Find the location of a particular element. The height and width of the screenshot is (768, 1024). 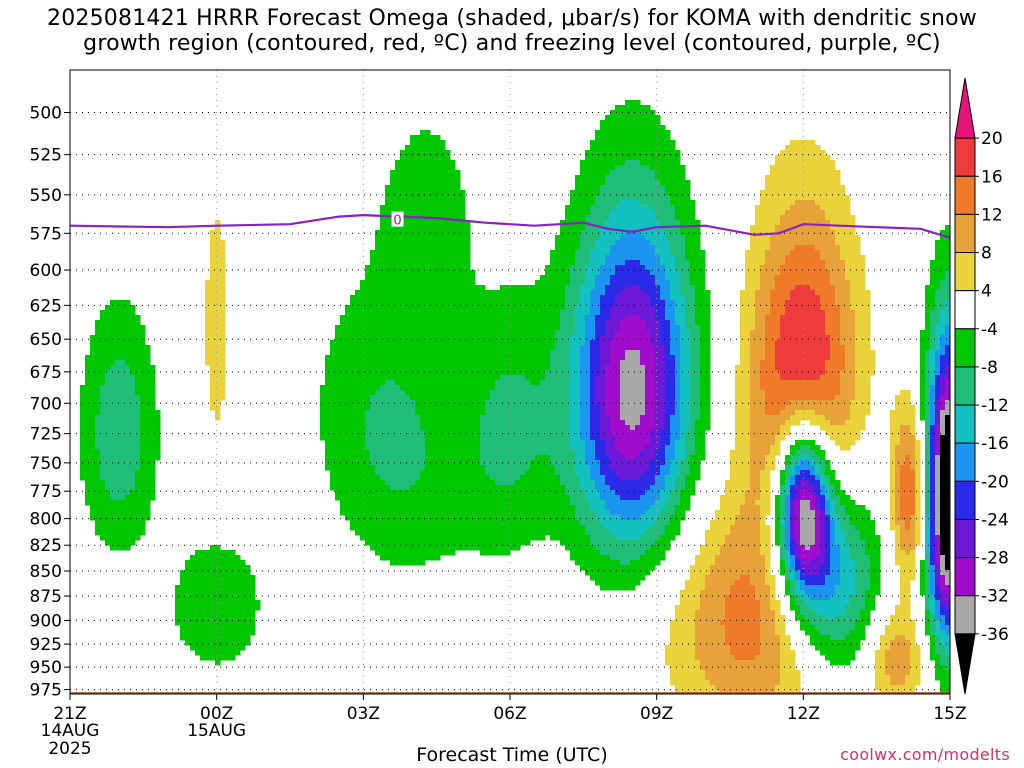

y-tick-label: 875 is located at coordinates (46, 597).